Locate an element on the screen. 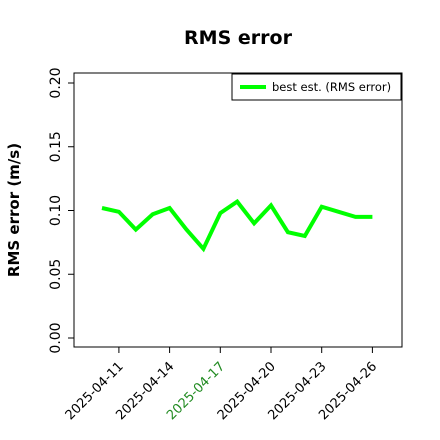 Image resolution: width=440 pixels, height=440 pixels. chart-title: RMS error is located at coordinates (238, 38).